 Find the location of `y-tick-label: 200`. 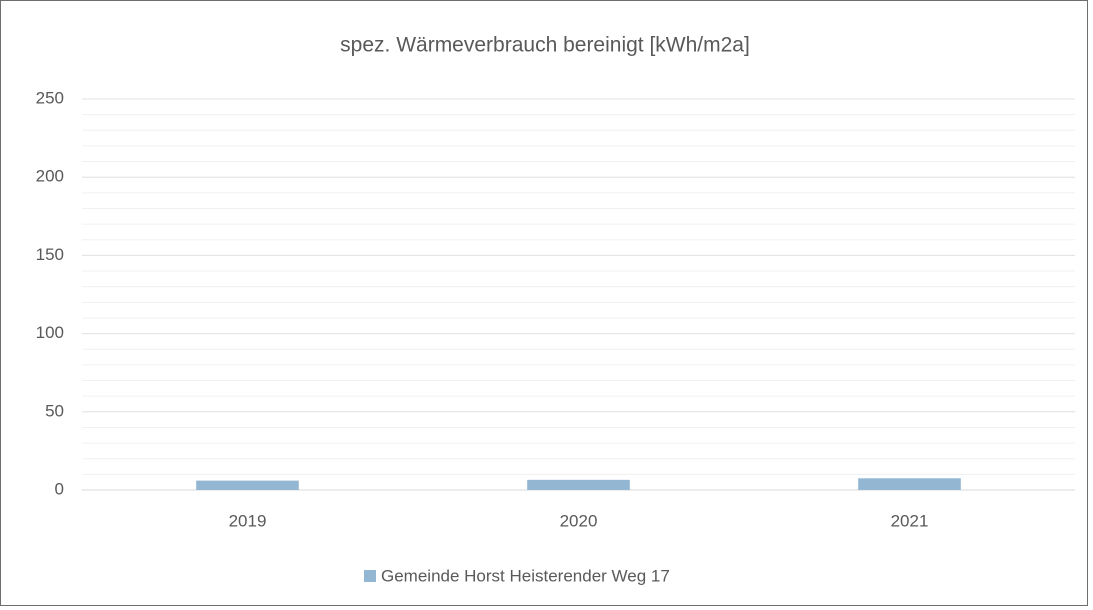

y-tick-label: 200 is located at coordinates (50, 176).